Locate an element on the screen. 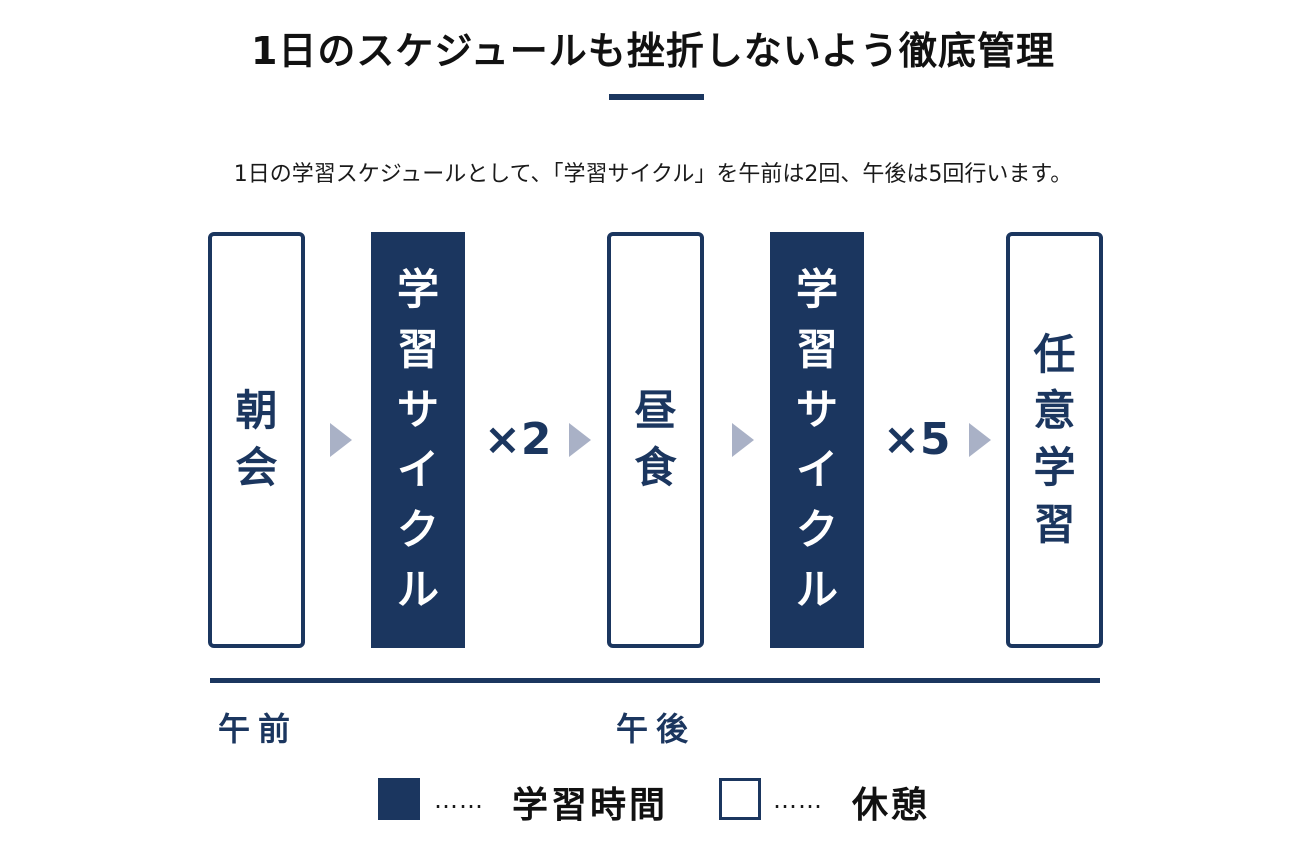  step-label: 昼食 is located at coordinates (655, 439).